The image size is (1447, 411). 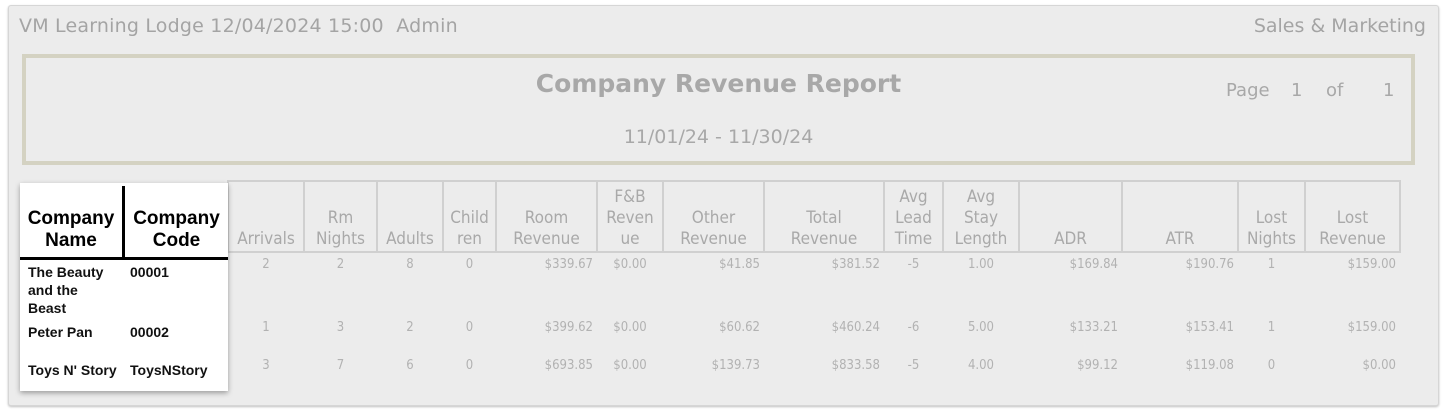 I want to click on cell-room-revenue: $399.62, so click(x=568, y=327).